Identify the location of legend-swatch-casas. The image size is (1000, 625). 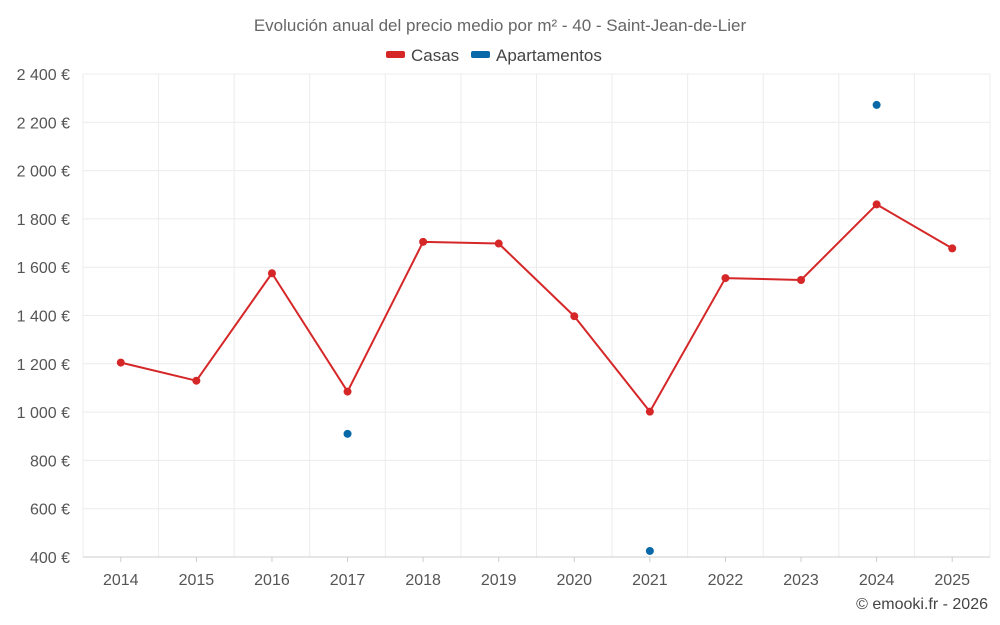
(395, 54).